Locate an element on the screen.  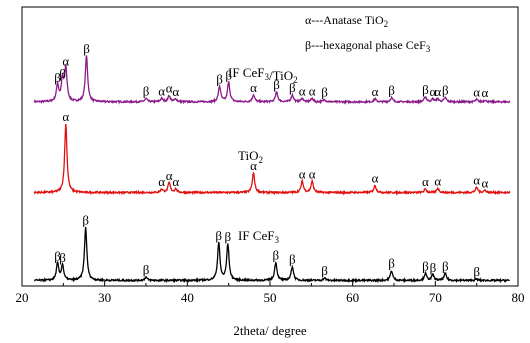
x-tick-label-30: 30 is located at coordinates (104, 297).